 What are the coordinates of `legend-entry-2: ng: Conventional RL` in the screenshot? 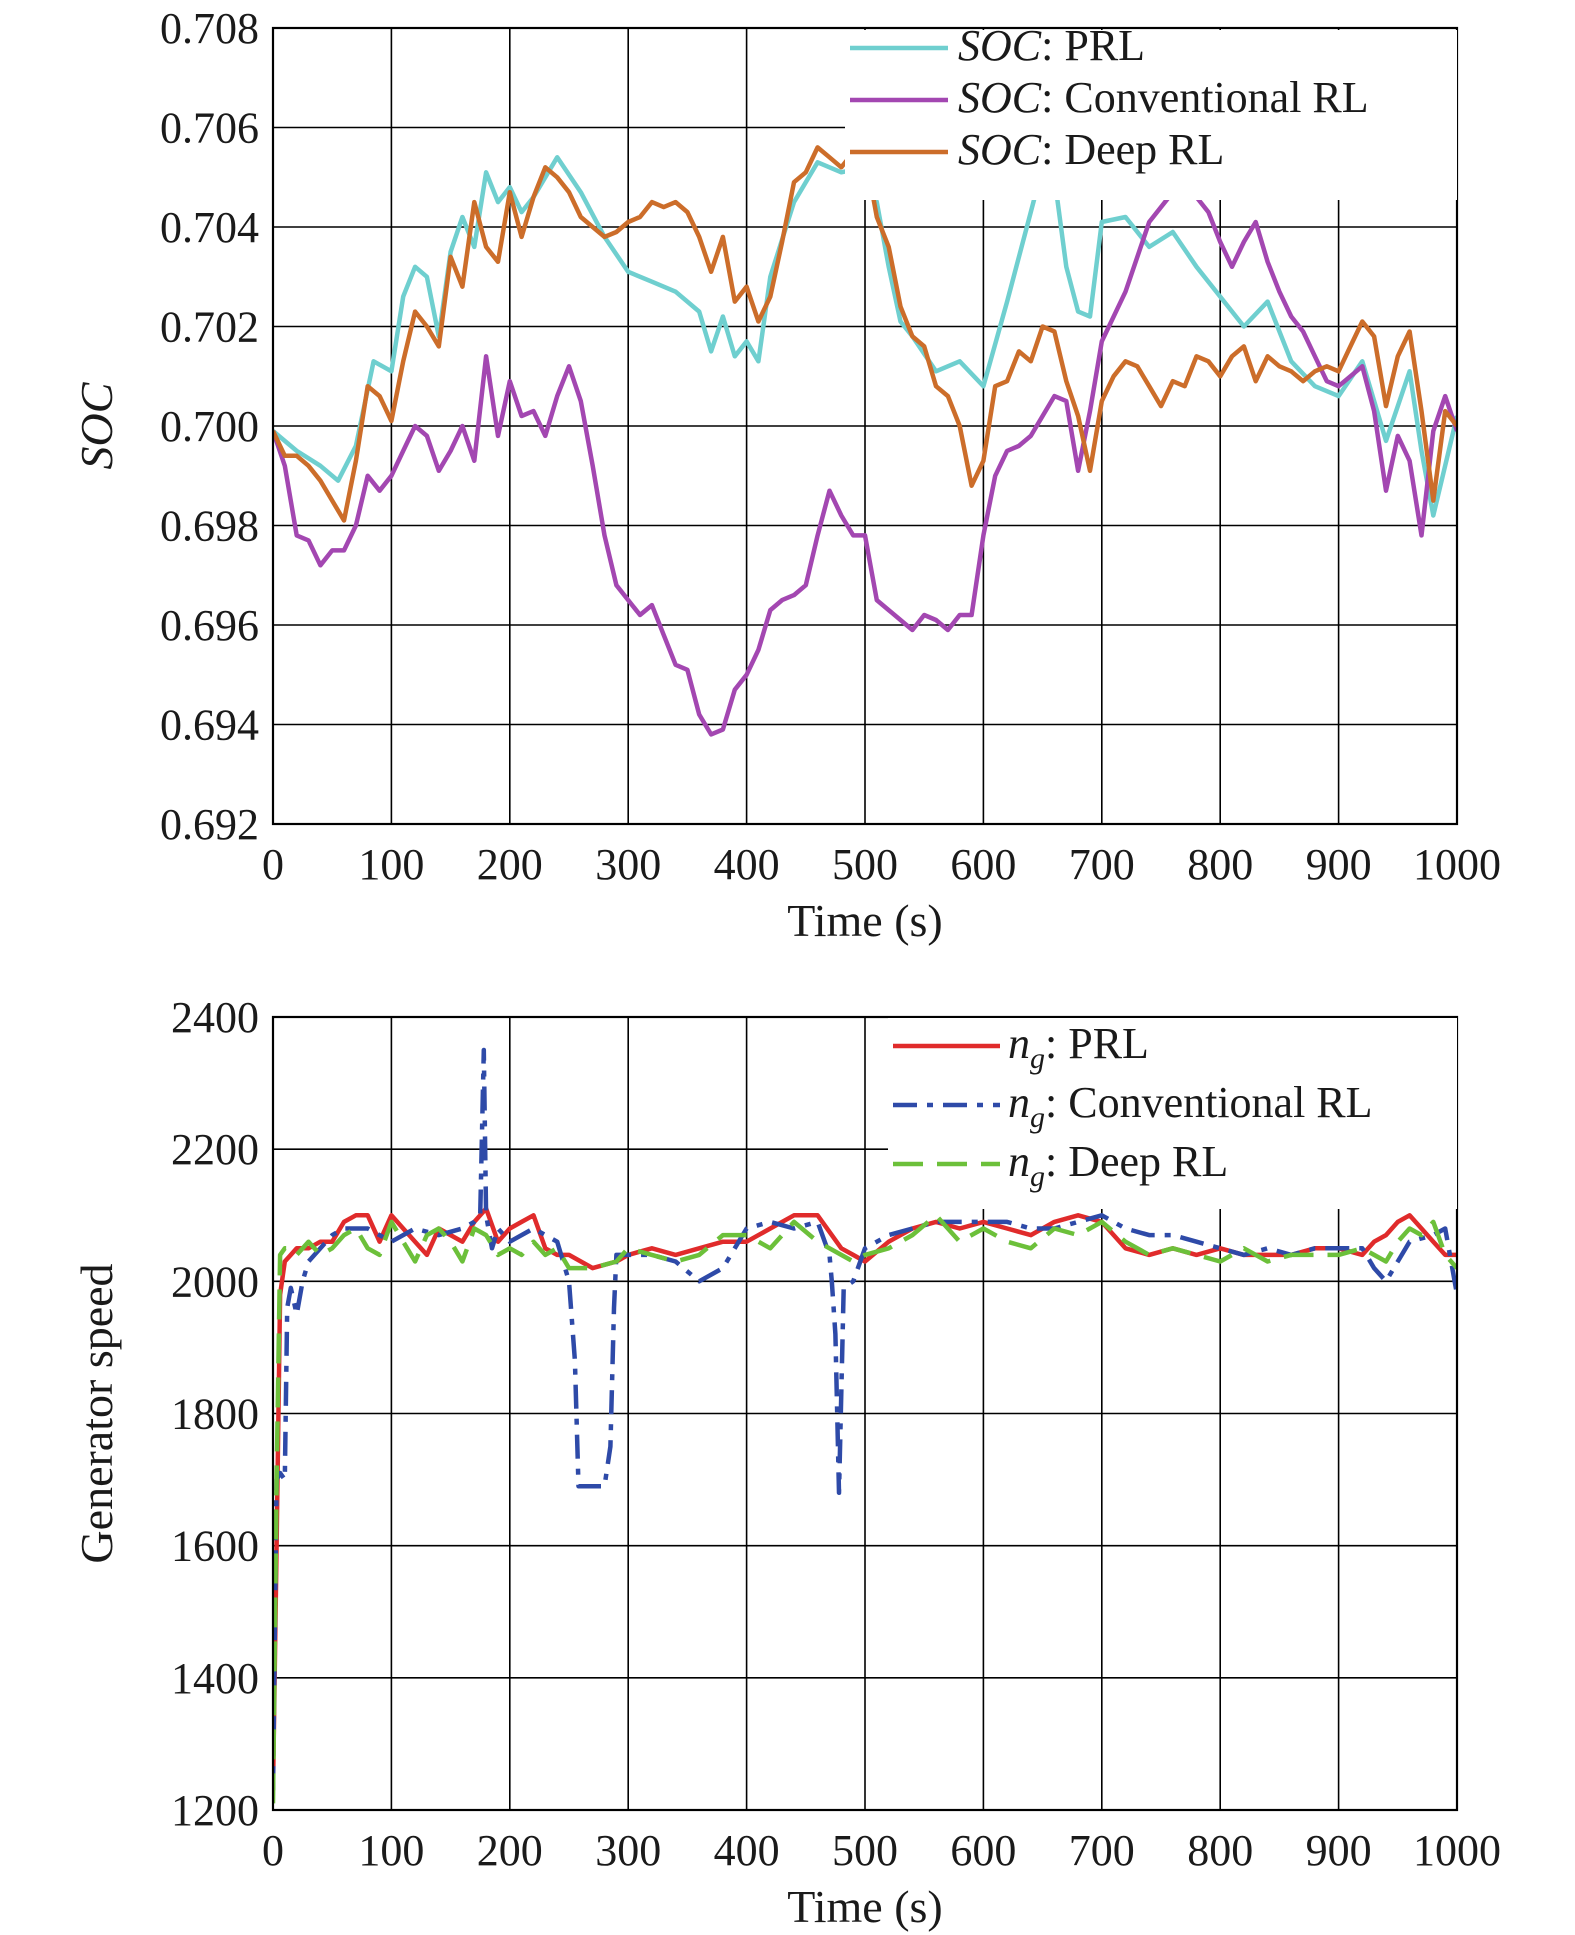 It's located at (1190, 1106).